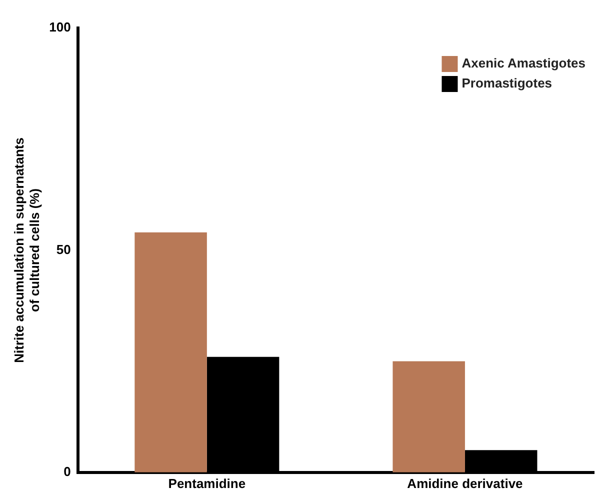  Describe the element at coordinates (524, 63) in the screenshot. I see `legend-label: Axenic Amastigotes` at that location.